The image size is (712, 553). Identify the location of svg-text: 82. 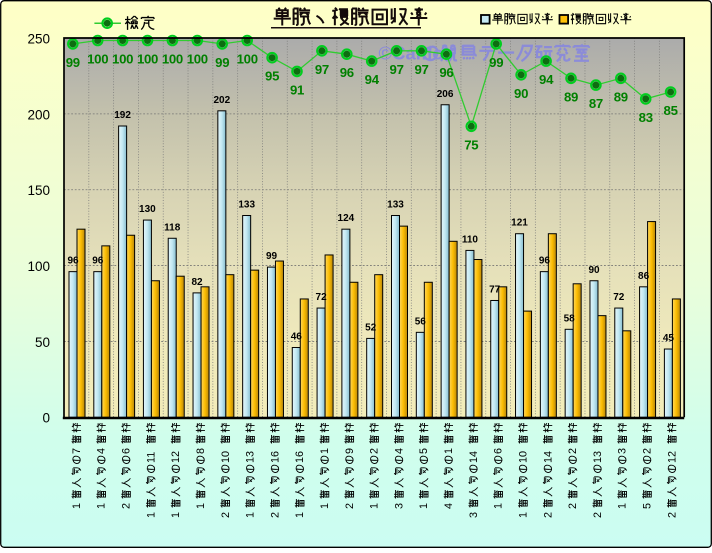
(197, 282).